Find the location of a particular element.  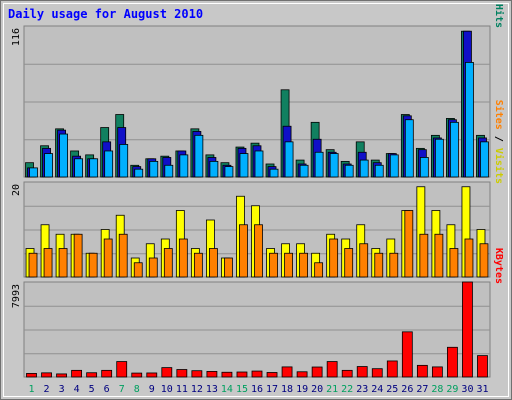

x-tick-label: 15 is located at coordinates (242, 389).